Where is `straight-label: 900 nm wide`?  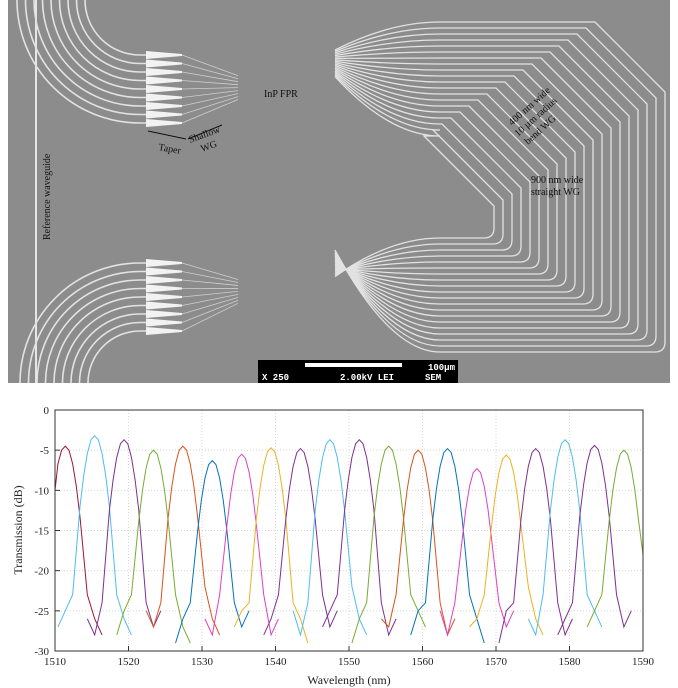
straight-label: 900 nm wide is located at coordinates (557, 180).